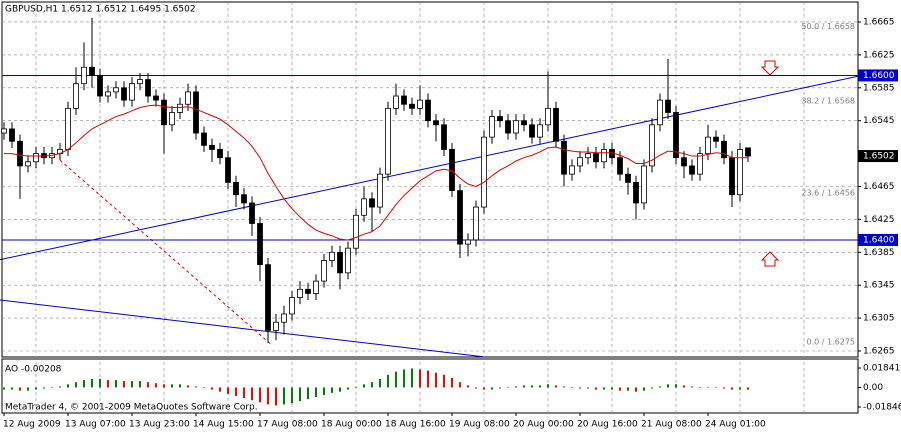 Image resolution: width=901 pixels, height=434 pixels. What do you see at coordinates (828, 100) in the screenshot?
I see `fib-label: 38.2 / 1.6568` at bounding box center [828, 100].